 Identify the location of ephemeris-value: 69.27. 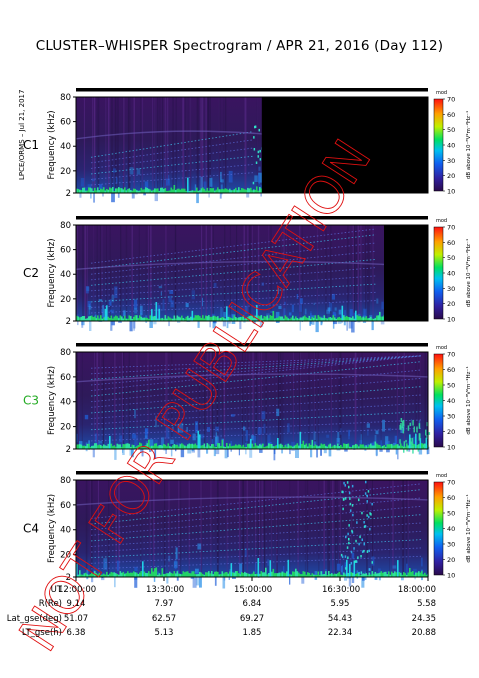
(252, 618).